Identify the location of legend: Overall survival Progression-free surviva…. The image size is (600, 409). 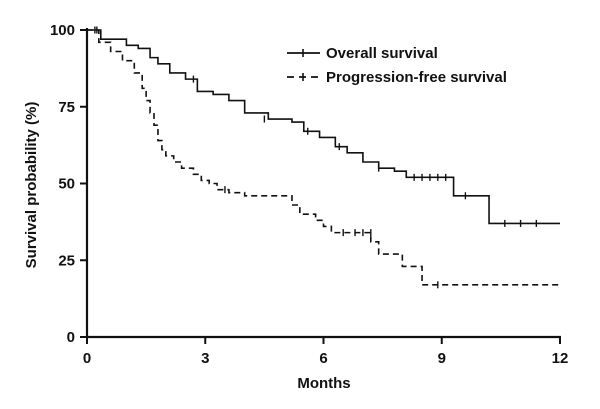
(397, 65).